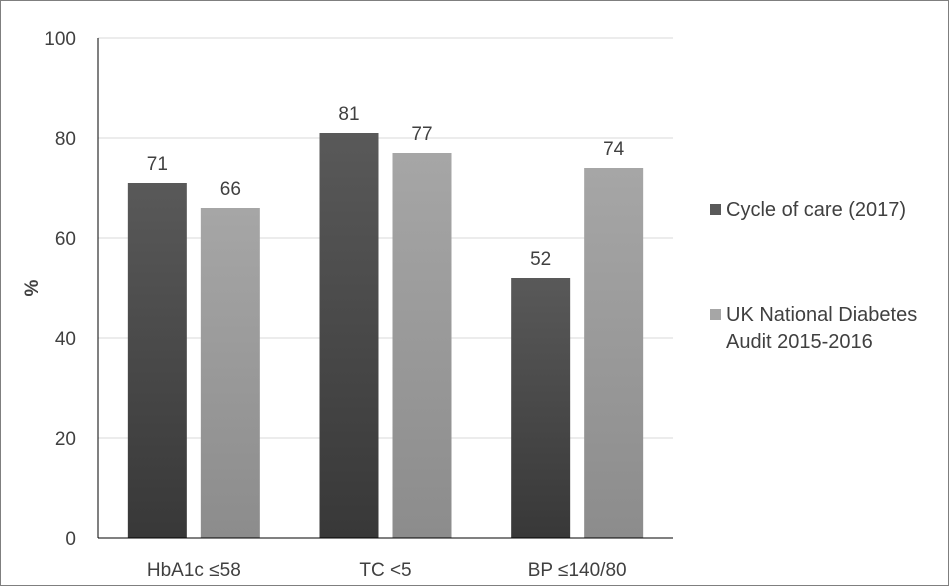 The width and height of the screenshot is (949, 586). Describe the element at coordinates (715, 209) in the screenshot. I see `legend-swatch-cycle-of-care` at that location.